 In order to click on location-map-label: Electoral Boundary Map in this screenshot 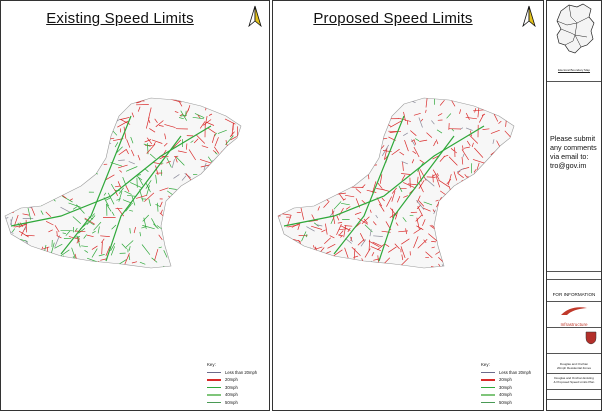, I will do `click(574, 70)`.